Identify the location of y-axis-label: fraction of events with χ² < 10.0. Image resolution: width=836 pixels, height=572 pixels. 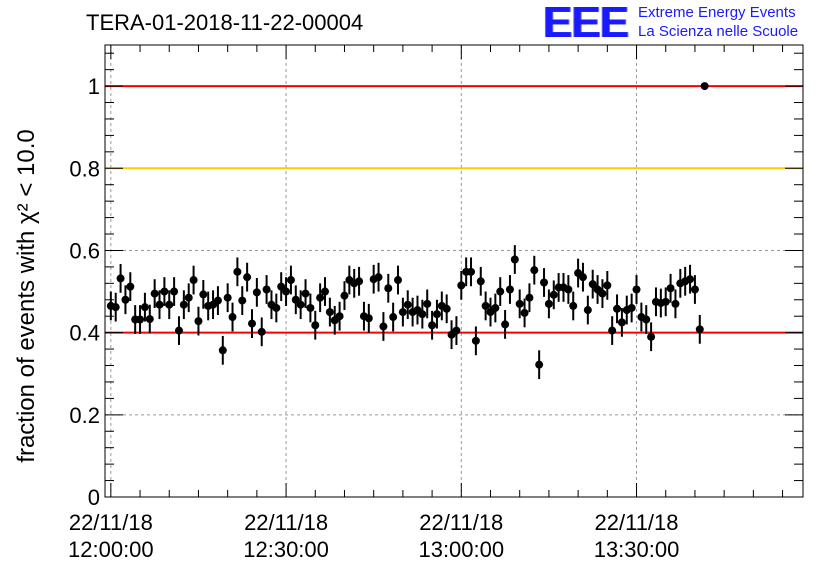
(26, 295).